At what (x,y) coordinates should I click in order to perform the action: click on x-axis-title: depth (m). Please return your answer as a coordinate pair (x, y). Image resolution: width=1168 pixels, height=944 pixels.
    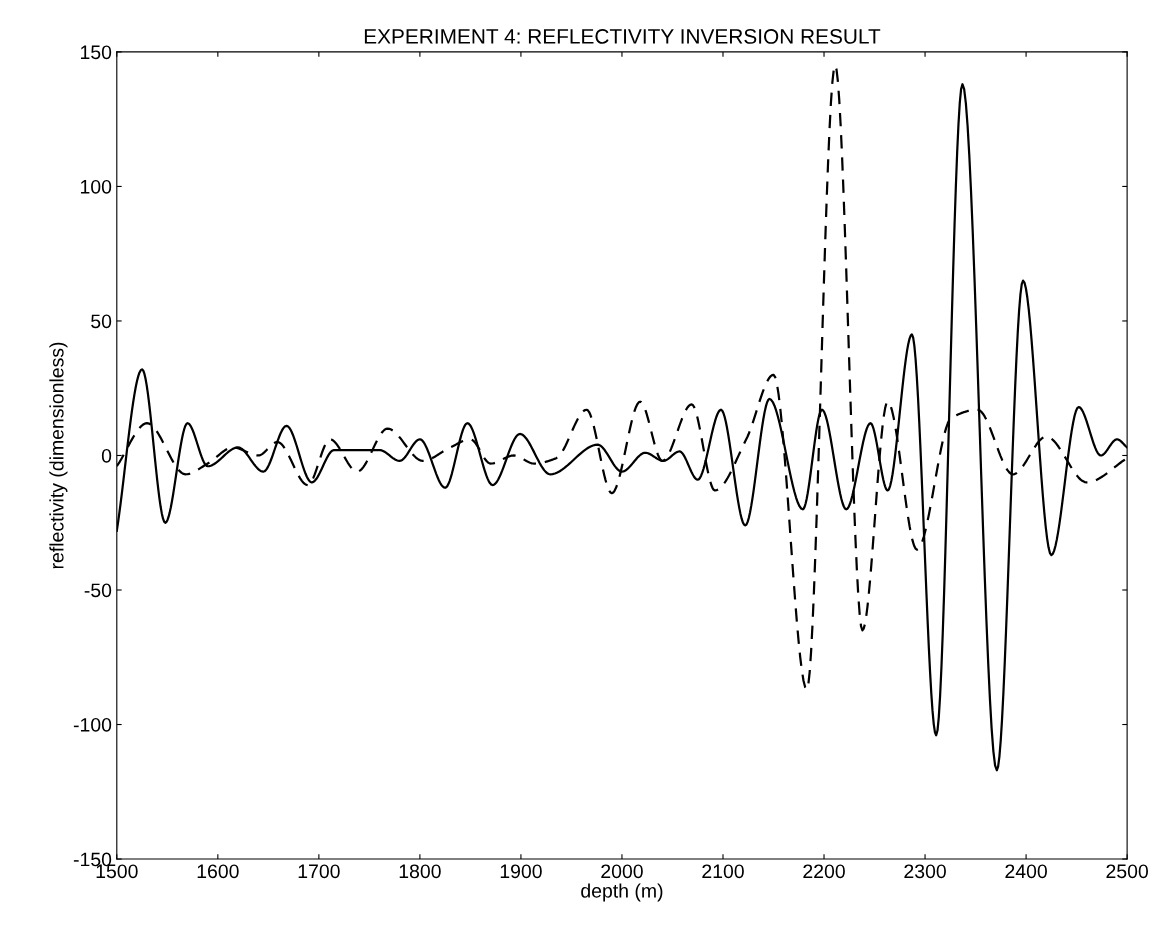
    Looking at the image, I should click on (622, 892).